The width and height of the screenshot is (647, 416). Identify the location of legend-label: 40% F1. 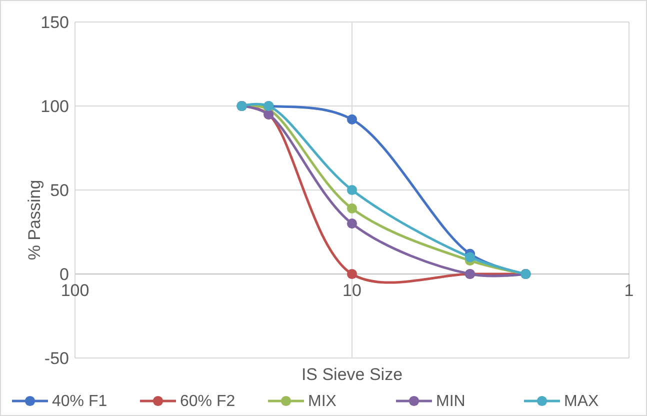
(80, 401).